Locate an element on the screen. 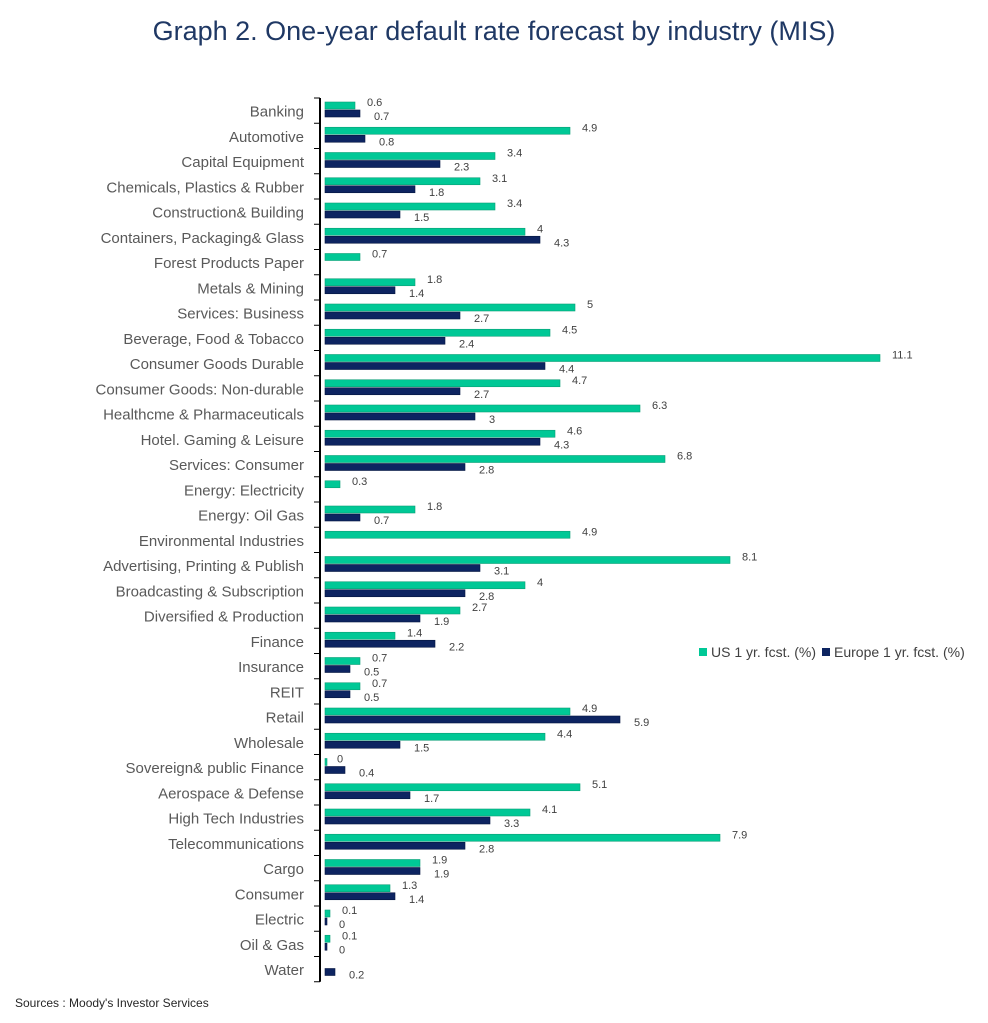  value-label-europe: 0.5 is located at coordinates (371, 673).